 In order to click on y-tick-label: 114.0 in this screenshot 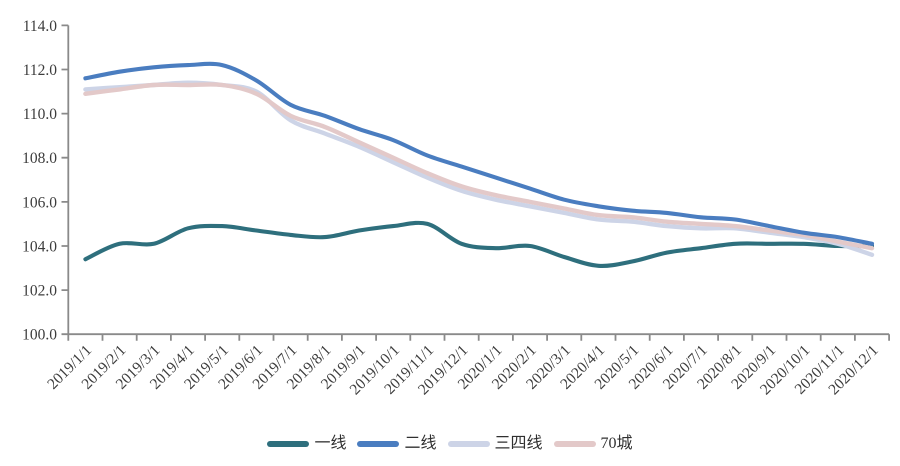, I will do `click(40, 26)`.